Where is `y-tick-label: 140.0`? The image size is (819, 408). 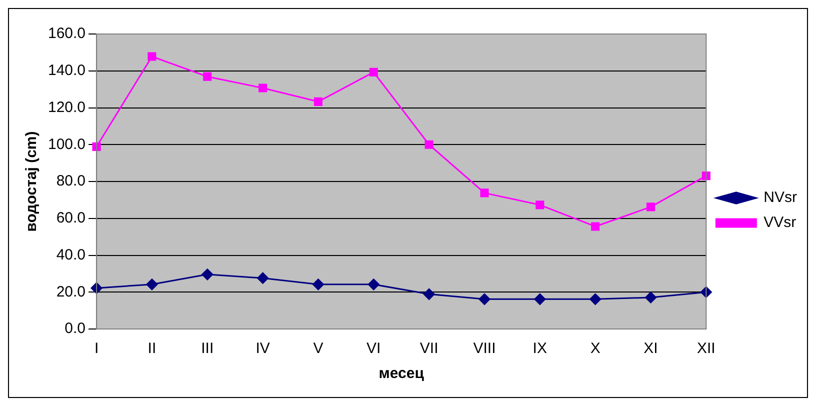
y-tick-label: 140.0 is located at coordinates (67, 71).